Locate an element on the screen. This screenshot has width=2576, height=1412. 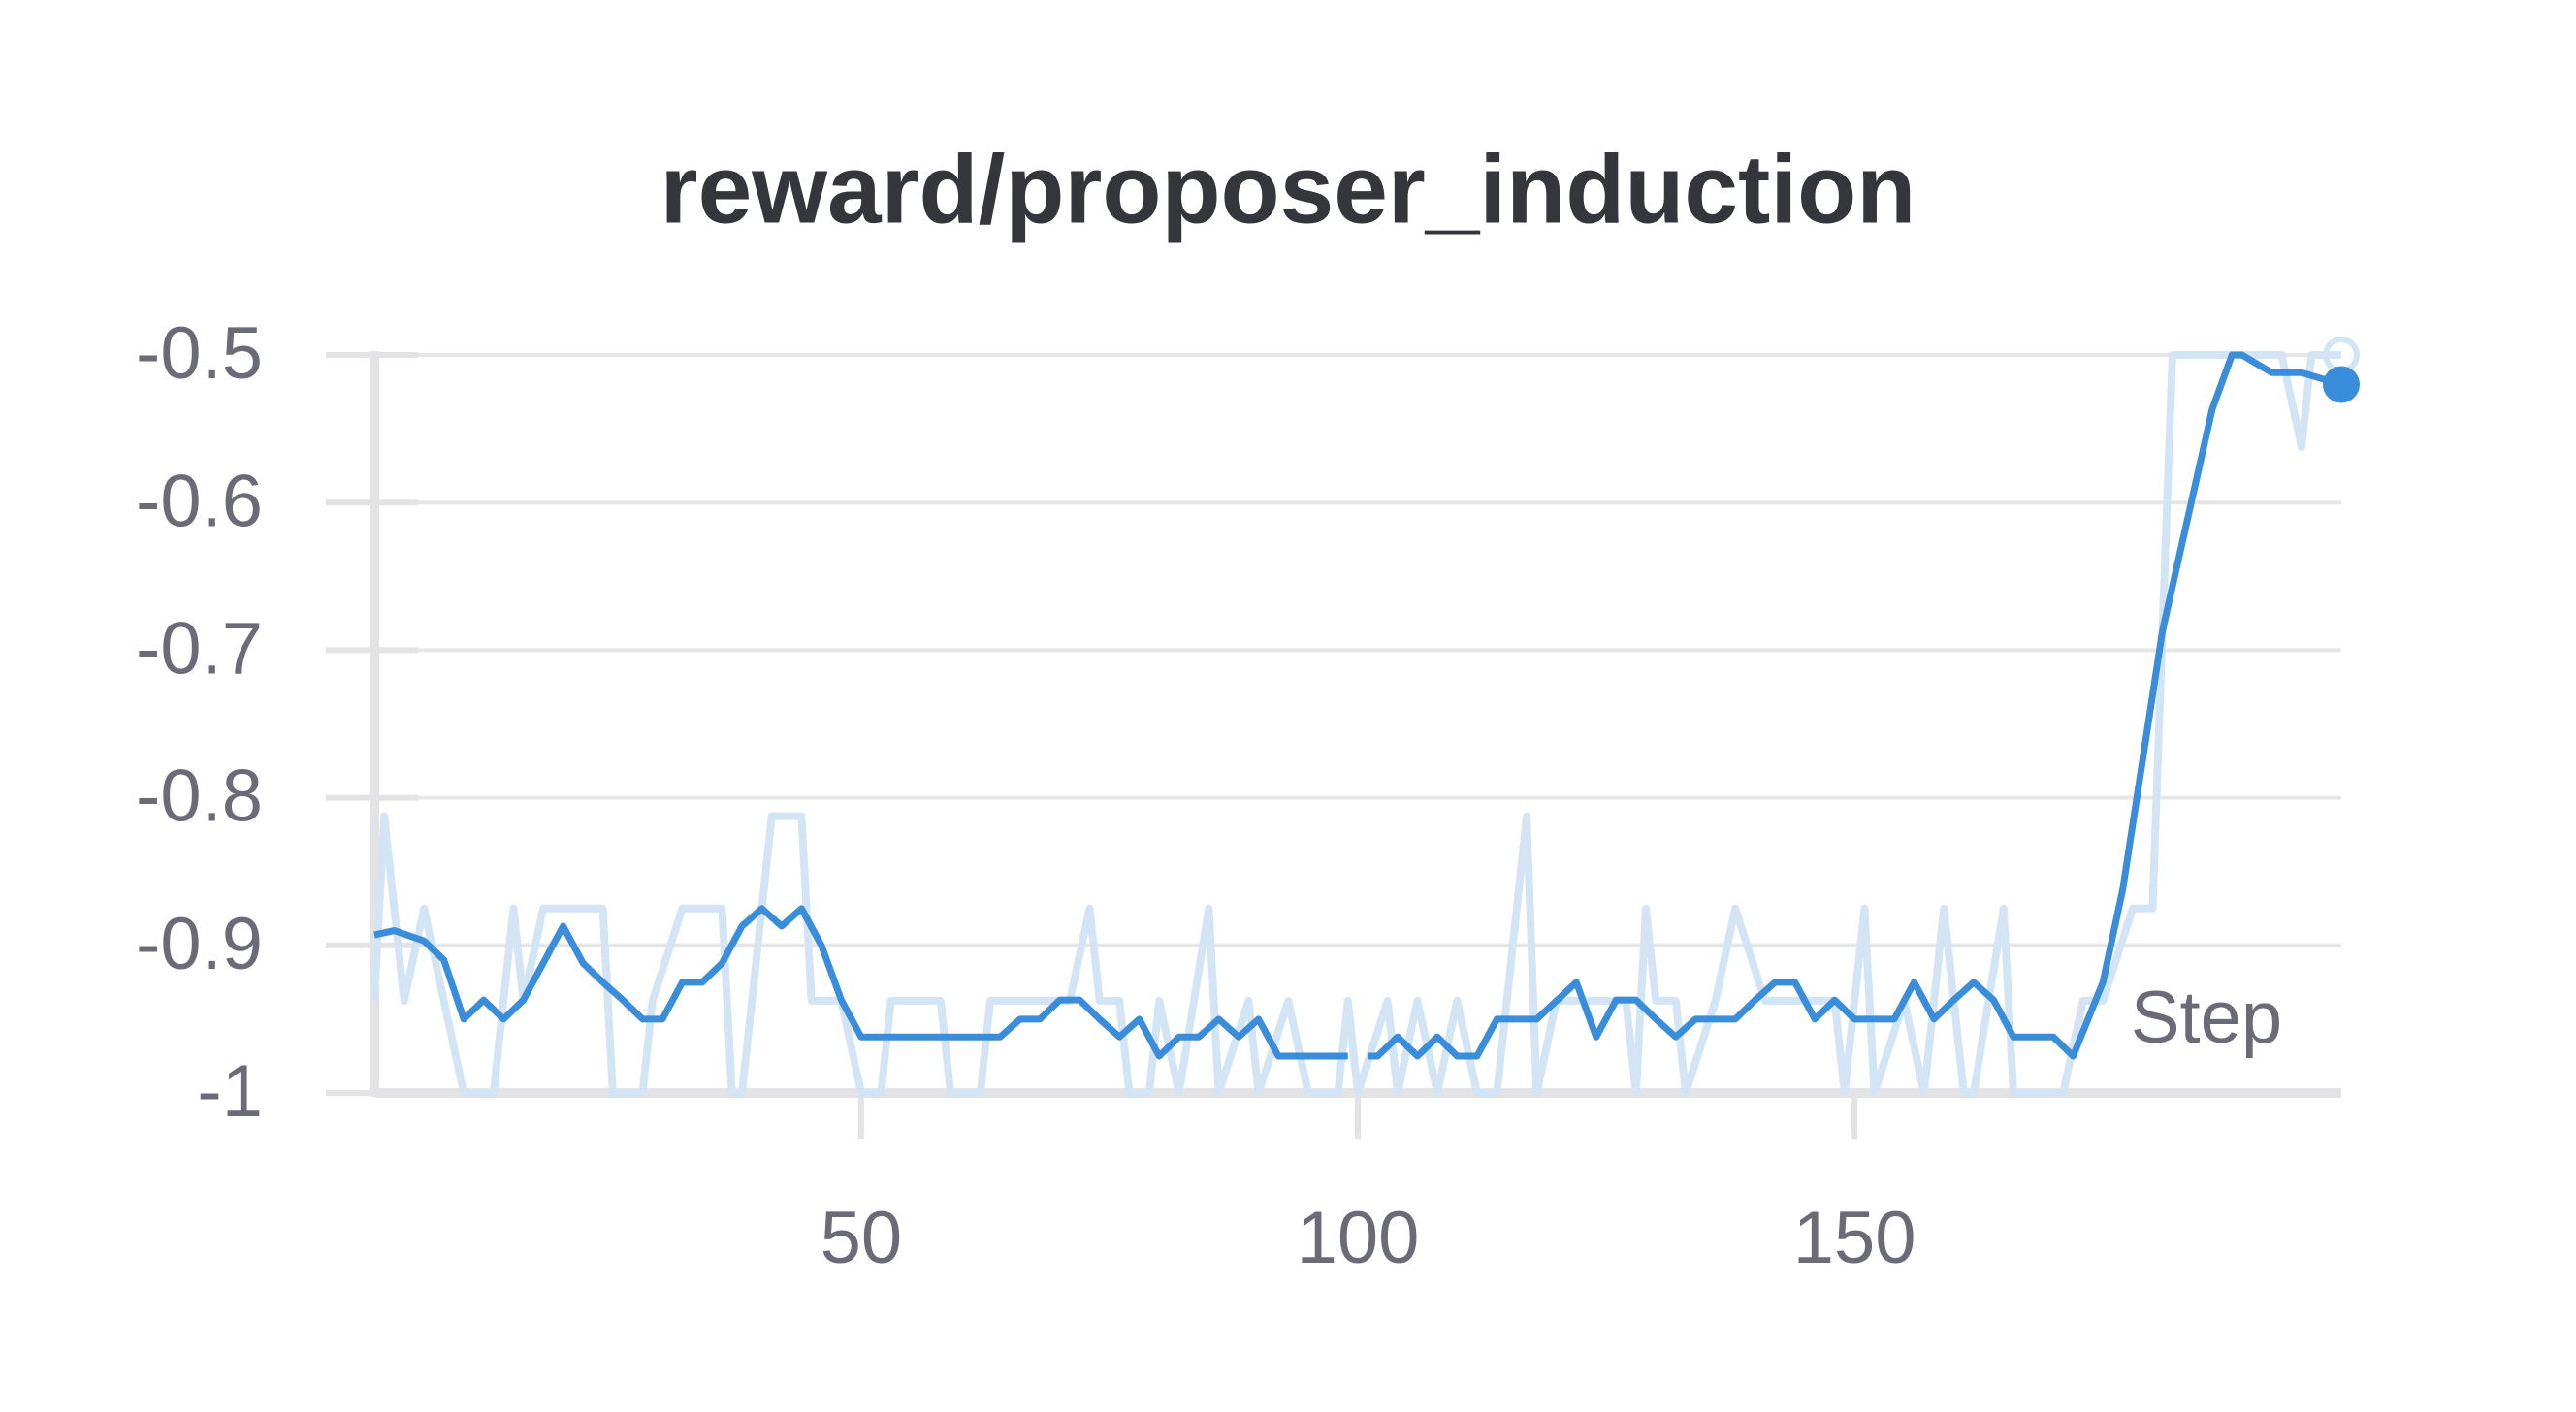
x-tick-label: 50 is located at coordinates (862, 1238).